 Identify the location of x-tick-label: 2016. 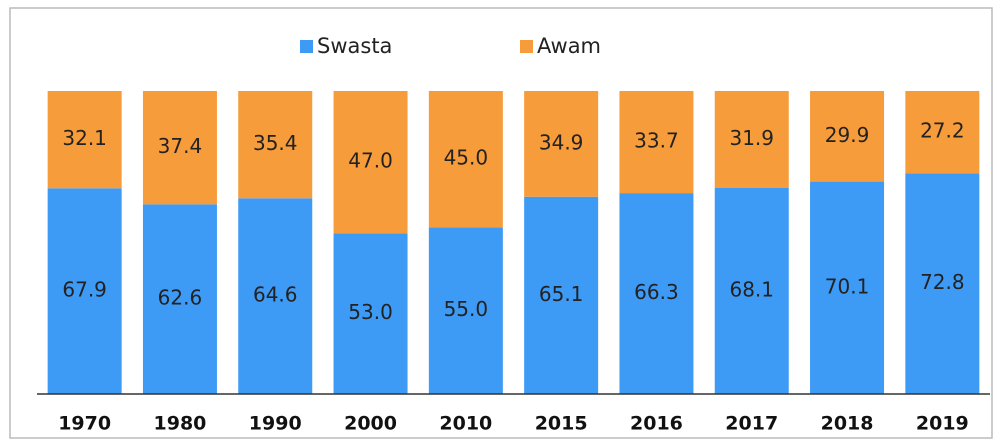
(656, 424).